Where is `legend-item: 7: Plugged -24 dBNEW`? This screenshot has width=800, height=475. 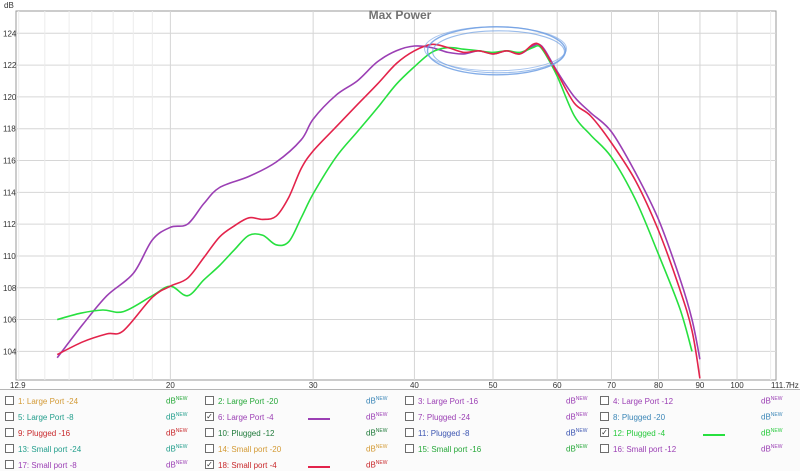
legend-item: 7: Plugged -24 dBNEW is located at coordinates (500, 418).